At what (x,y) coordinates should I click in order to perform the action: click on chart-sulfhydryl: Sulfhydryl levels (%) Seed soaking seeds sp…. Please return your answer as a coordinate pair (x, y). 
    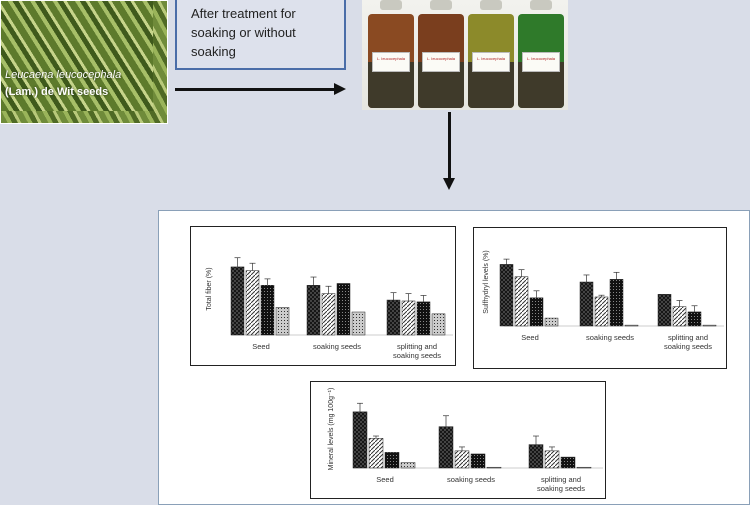
    Looking at the image, I should click on (600, 298).